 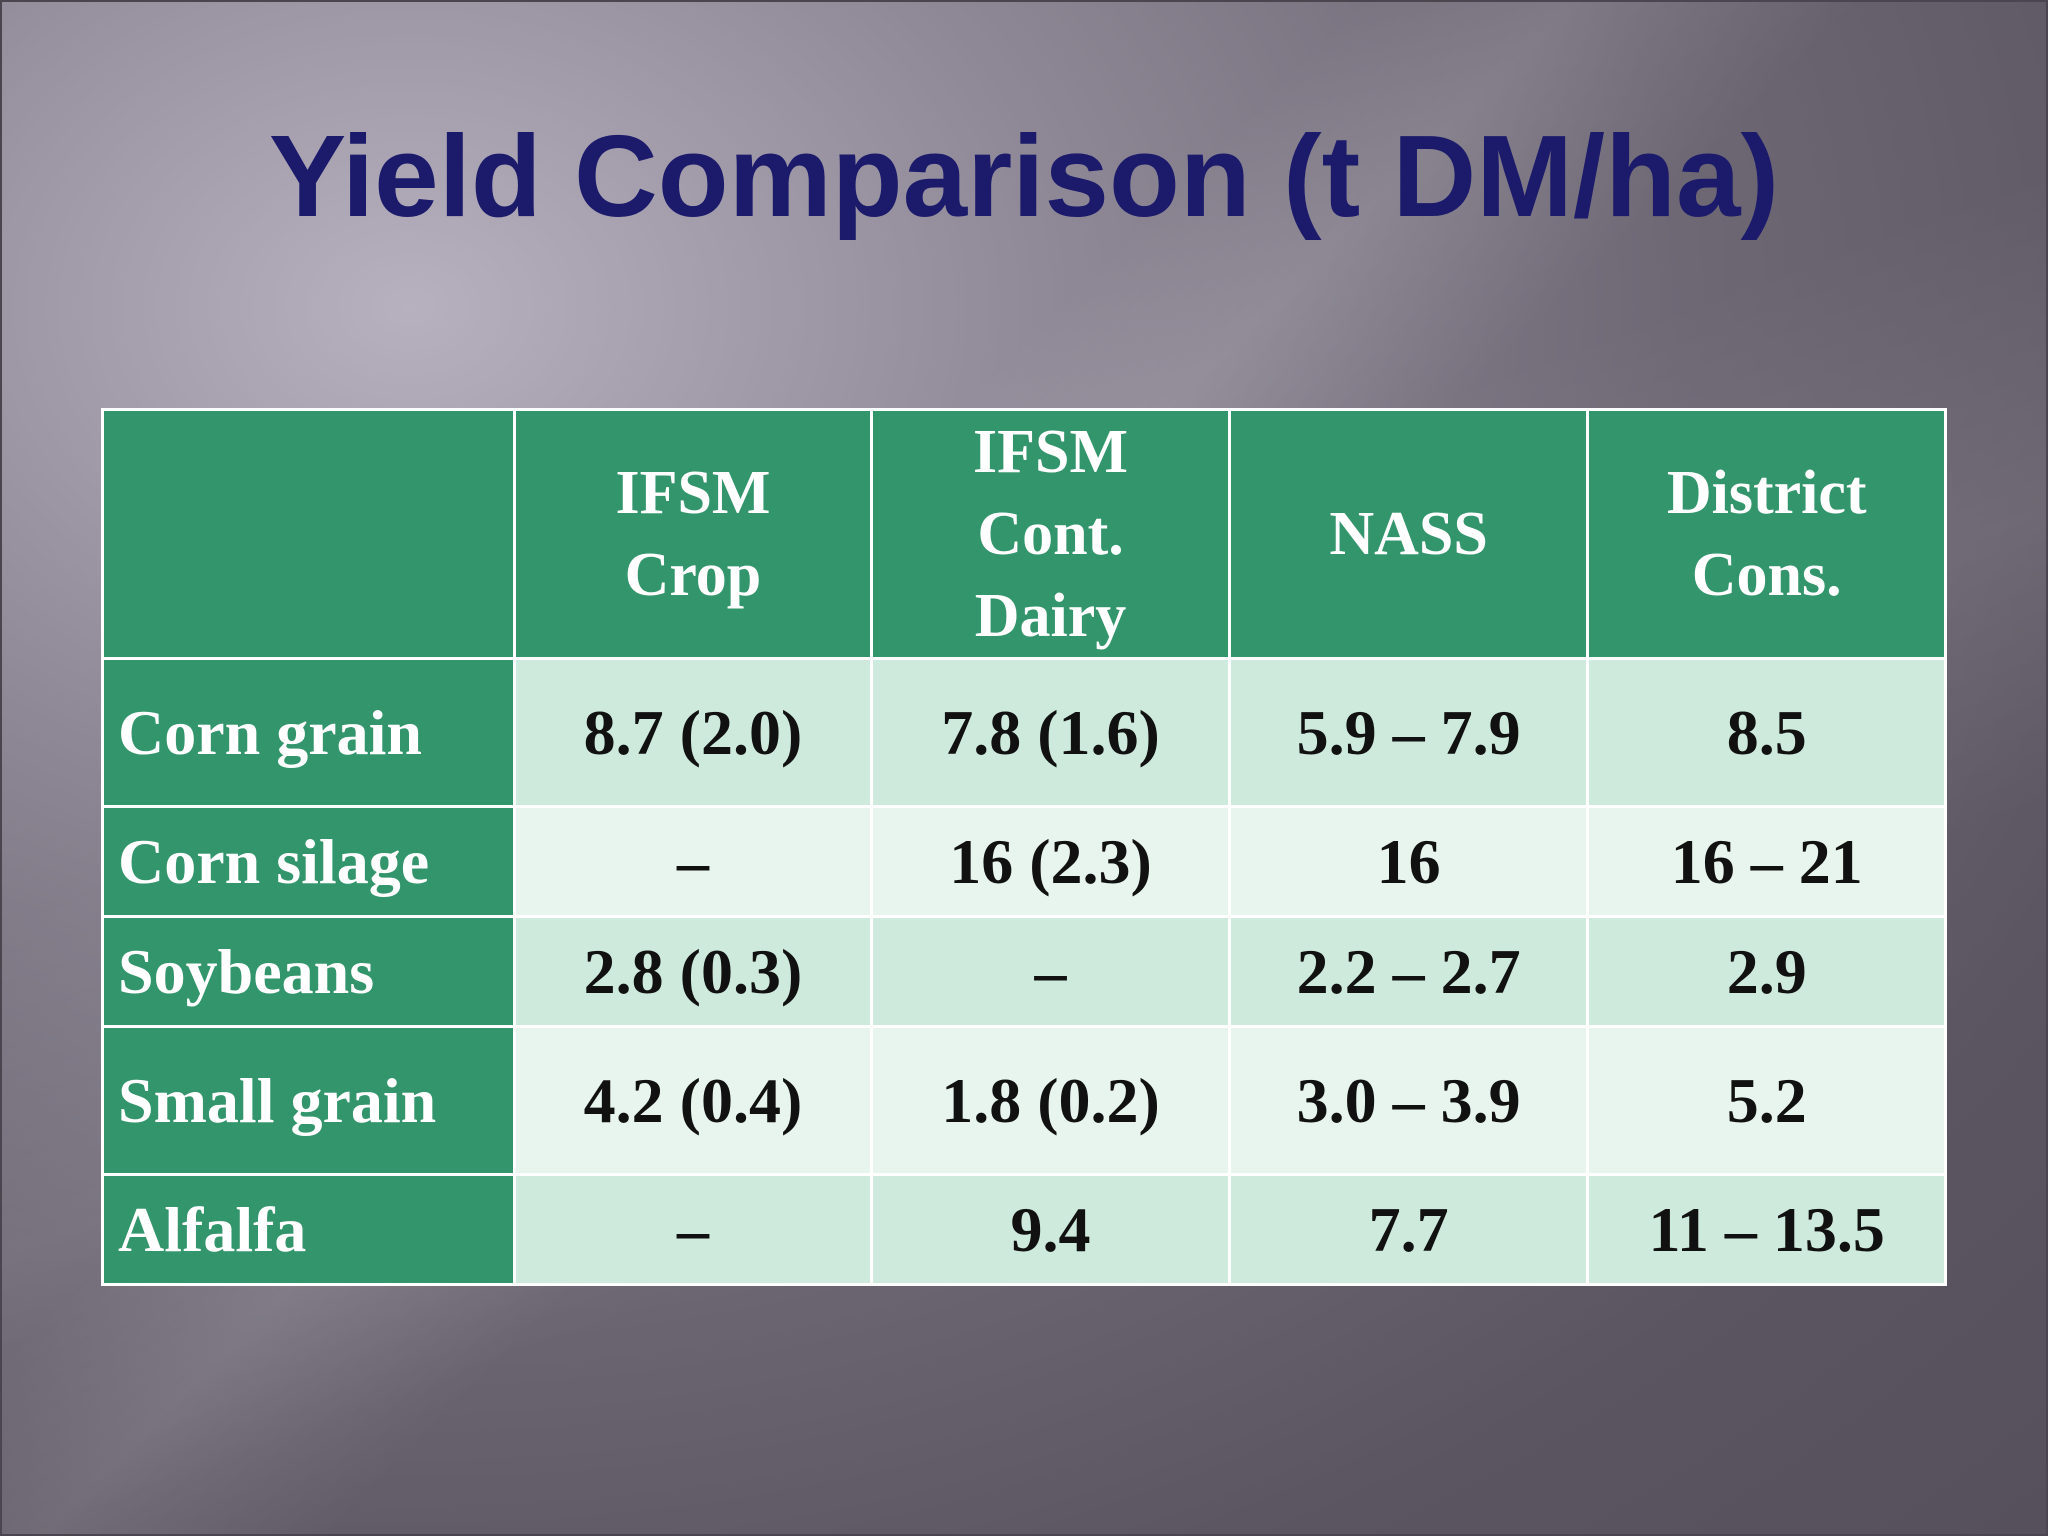 What do you see at coordinates (693, 732) in the screenshot?
I see `table-cell: 8.7 (2.0)` at bounding box center [693, 732].